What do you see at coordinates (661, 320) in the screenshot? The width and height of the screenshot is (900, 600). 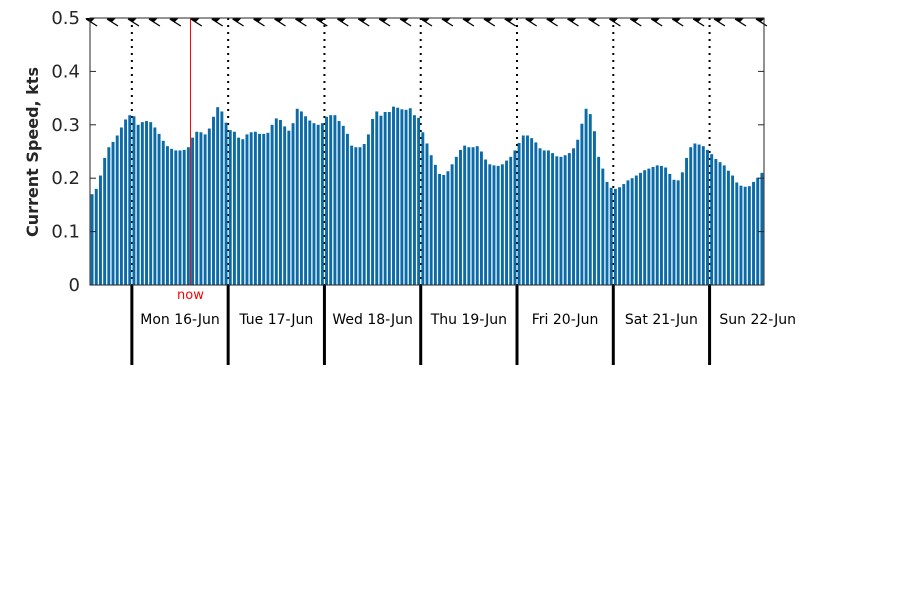 I see `day-label: Sat 21-Jun` at bounding box center [661, 320].